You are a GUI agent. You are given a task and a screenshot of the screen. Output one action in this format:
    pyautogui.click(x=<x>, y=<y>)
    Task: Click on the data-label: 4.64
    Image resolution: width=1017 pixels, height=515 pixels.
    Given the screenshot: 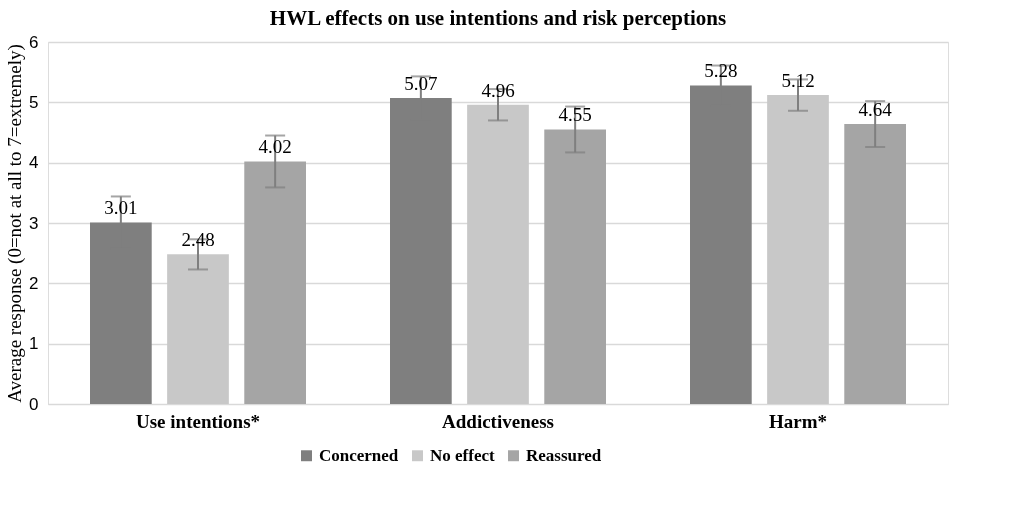 What is the action you would take?
    pyautogui.click(x=875, y=110)
    